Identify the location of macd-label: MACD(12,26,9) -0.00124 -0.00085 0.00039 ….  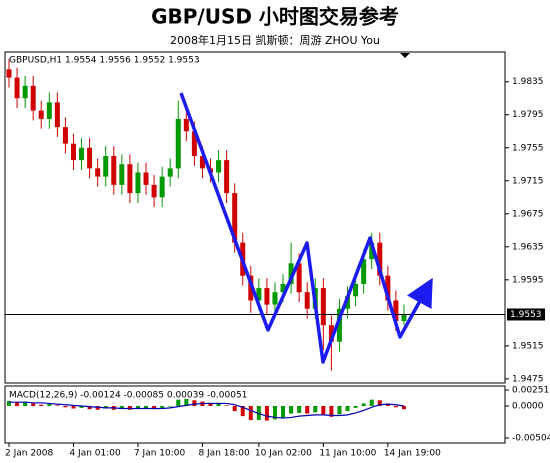
(128, 396).